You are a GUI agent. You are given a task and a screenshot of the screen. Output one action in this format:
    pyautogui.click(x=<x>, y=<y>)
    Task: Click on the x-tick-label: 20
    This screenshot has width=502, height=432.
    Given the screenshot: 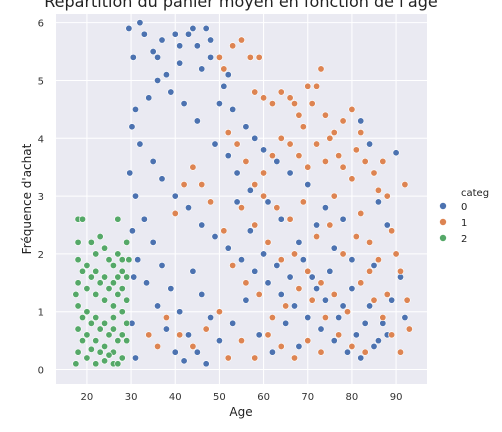 What is the action you would take?
    pyautogui.click(x=87, y=397)
    